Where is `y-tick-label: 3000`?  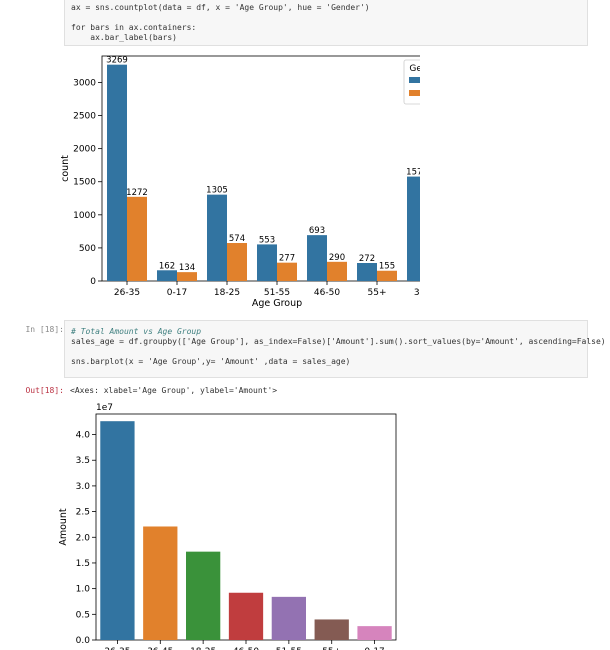 y-tick-label: 3000 is located at coordinates (84, 83).